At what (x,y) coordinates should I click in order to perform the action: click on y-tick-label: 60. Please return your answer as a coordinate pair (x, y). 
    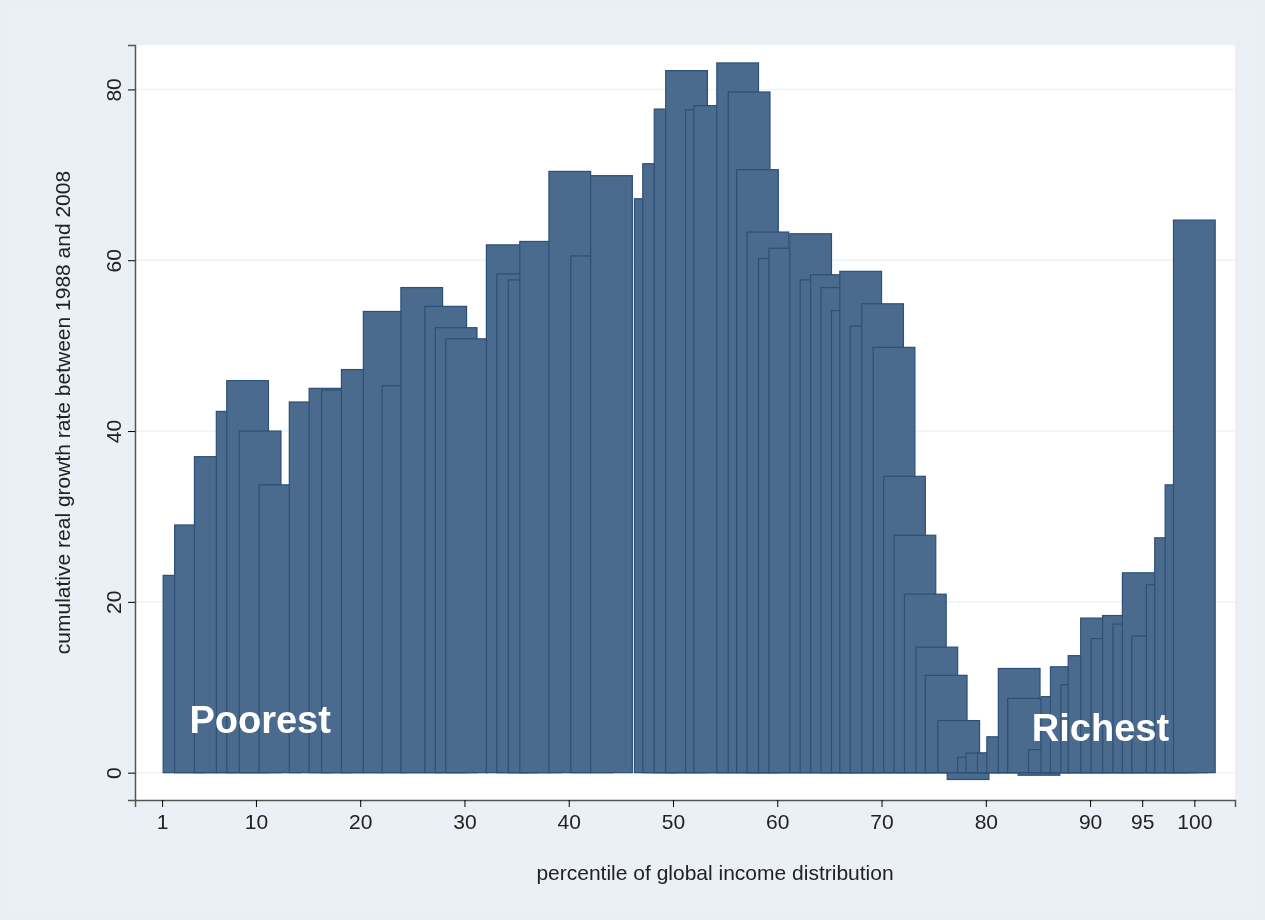
    Looking at the image, I should click on (113, 261).